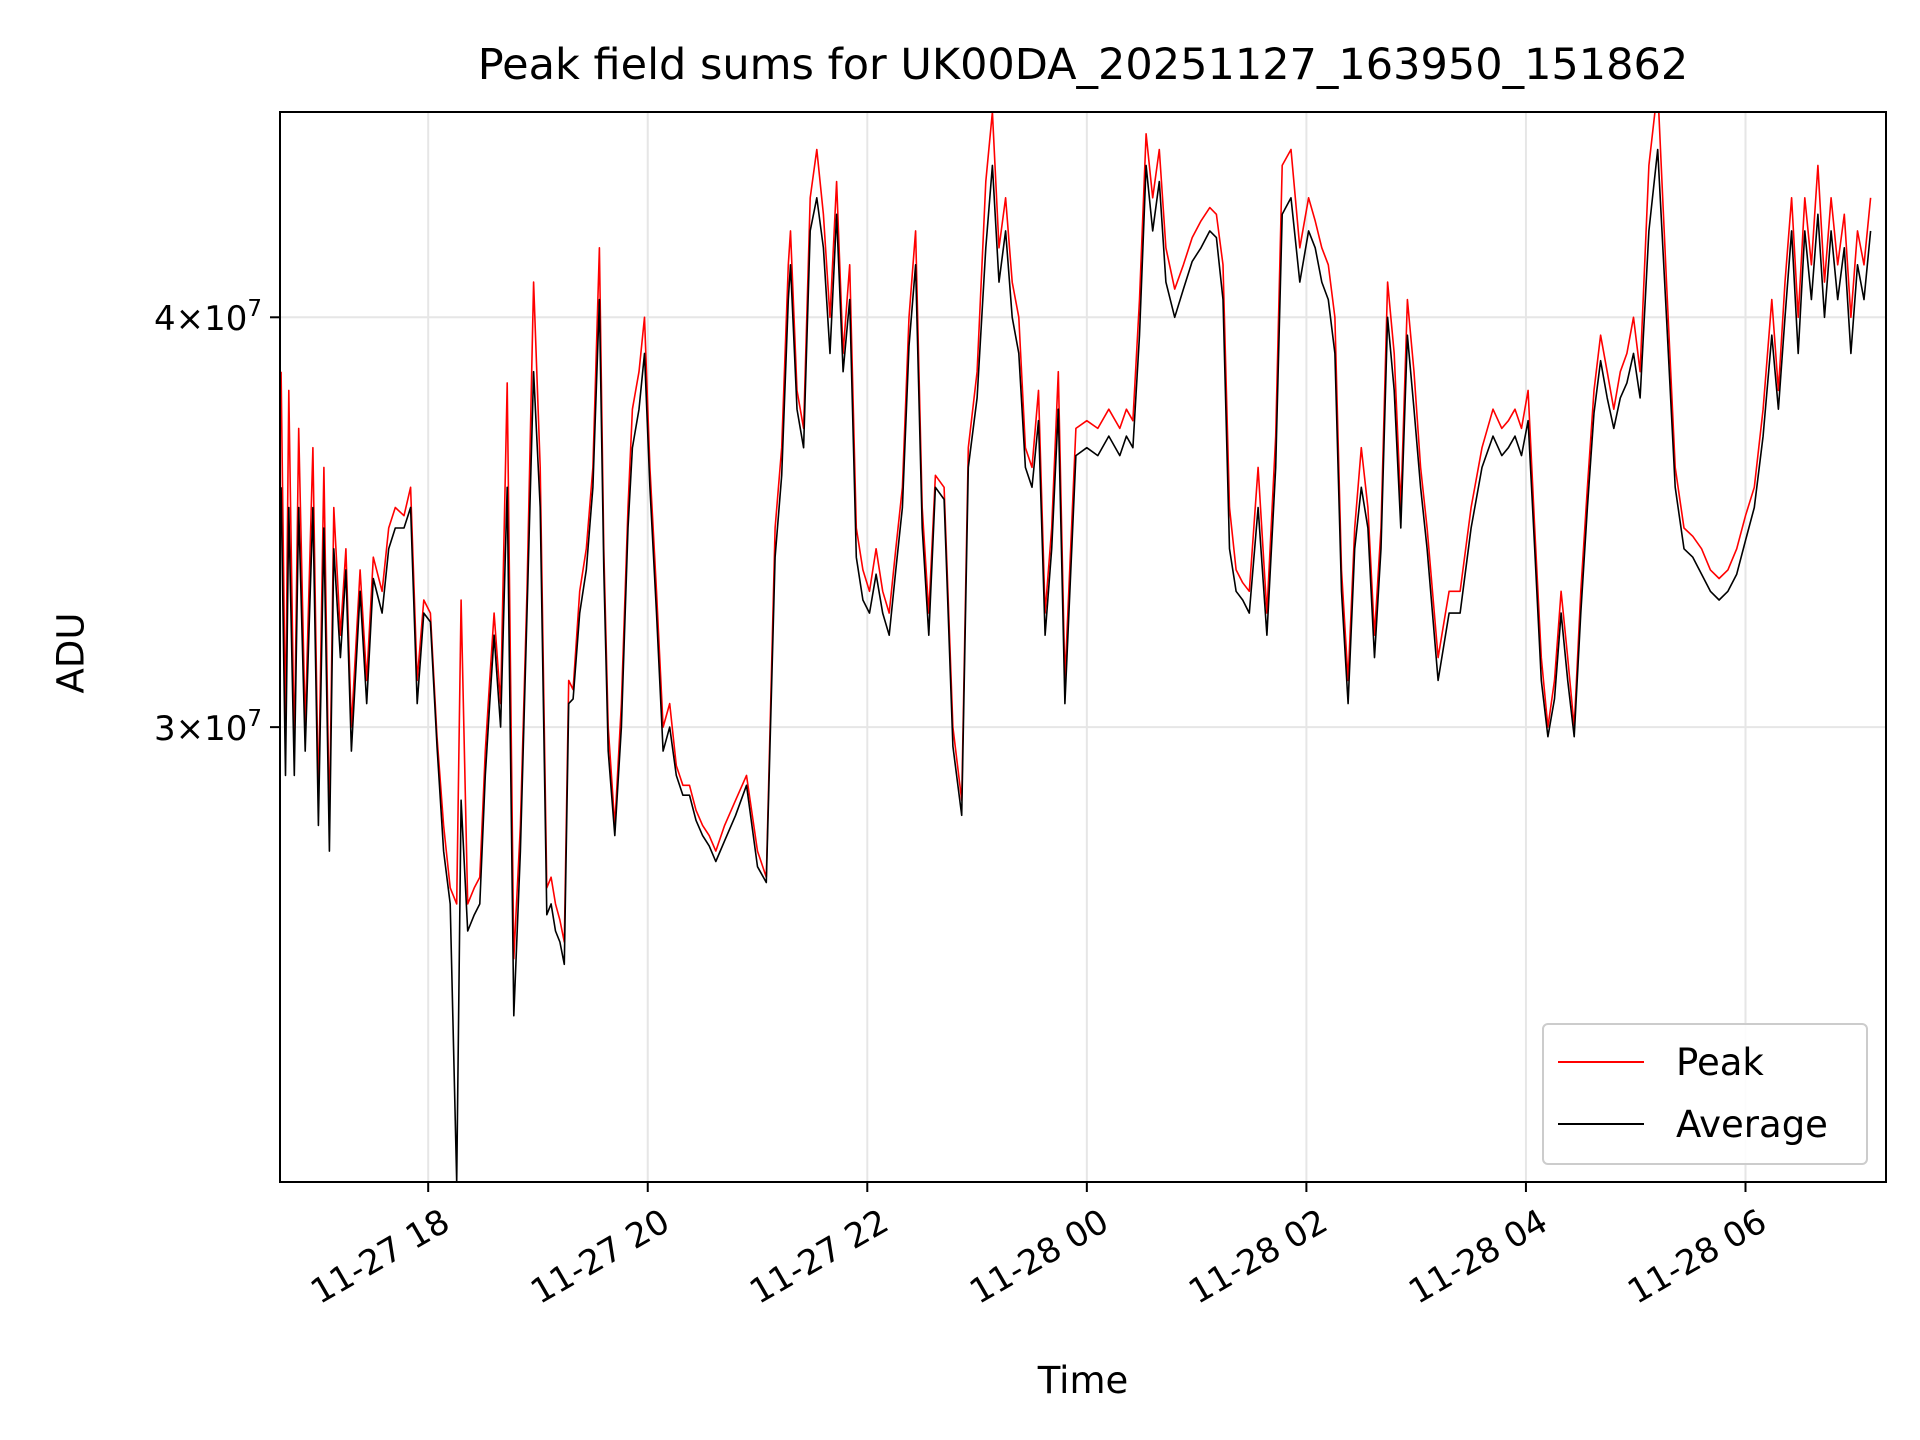  I want to click on legend: Peak Average, so click(1705, 1094).